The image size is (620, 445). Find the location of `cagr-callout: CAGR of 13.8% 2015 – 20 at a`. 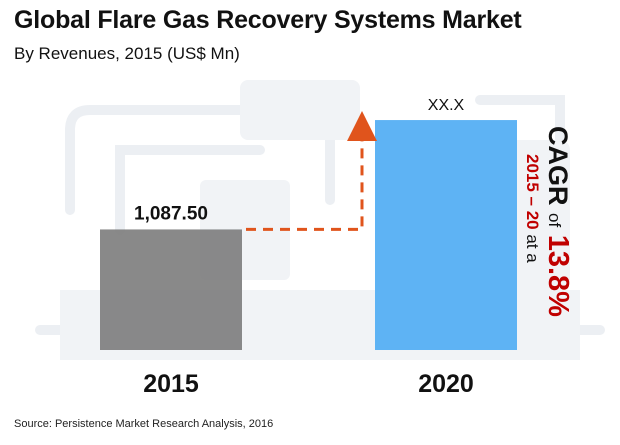

cagr-callout: CAGR of 13.8% 2015 – 20 at a is located at coordinates (562, 256).